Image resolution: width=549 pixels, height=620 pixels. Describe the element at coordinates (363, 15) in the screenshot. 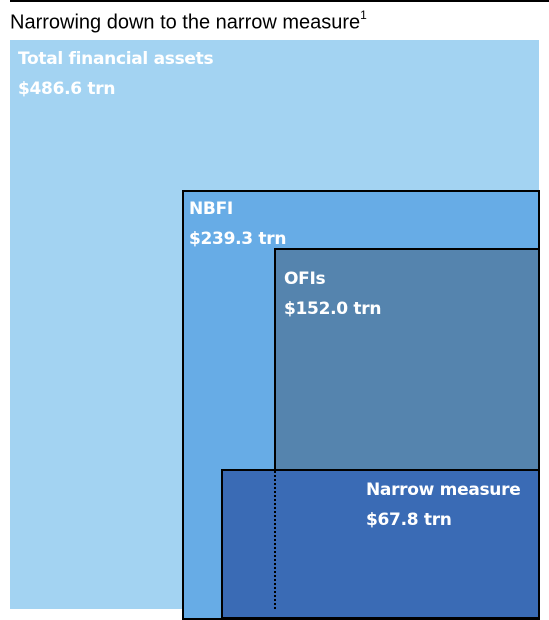

I see `title-footnote-marker: 1` at that location.